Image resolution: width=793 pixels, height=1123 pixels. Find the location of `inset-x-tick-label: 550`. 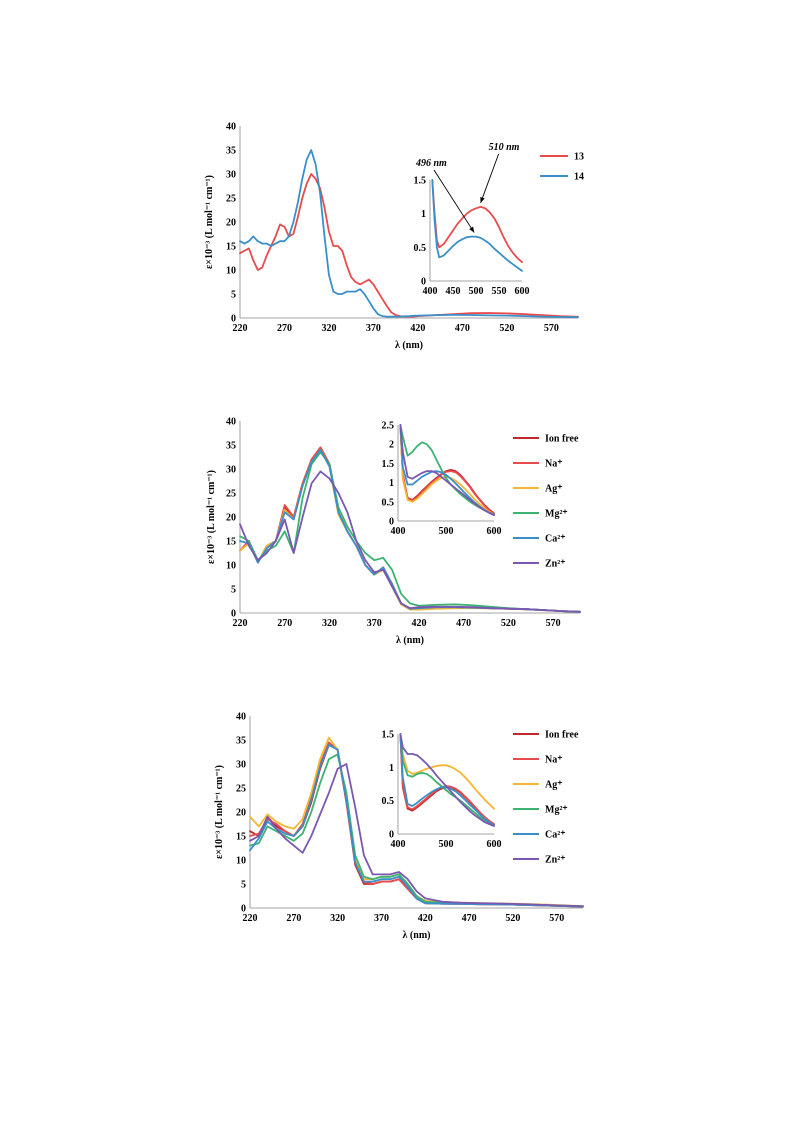

inset-x-tick-label: 550 is located at coordinates (499, 291).